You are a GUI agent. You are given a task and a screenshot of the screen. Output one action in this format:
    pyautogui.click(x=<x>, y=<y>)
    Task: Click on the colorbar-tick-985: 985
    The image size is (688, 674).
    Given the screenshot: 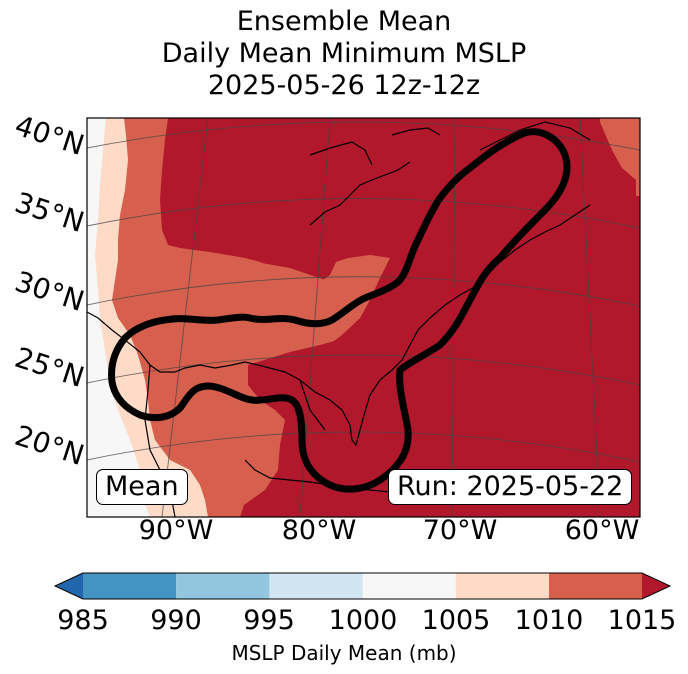 What is the action you would take?
    pyautogui.click(x=83, y=620)
    